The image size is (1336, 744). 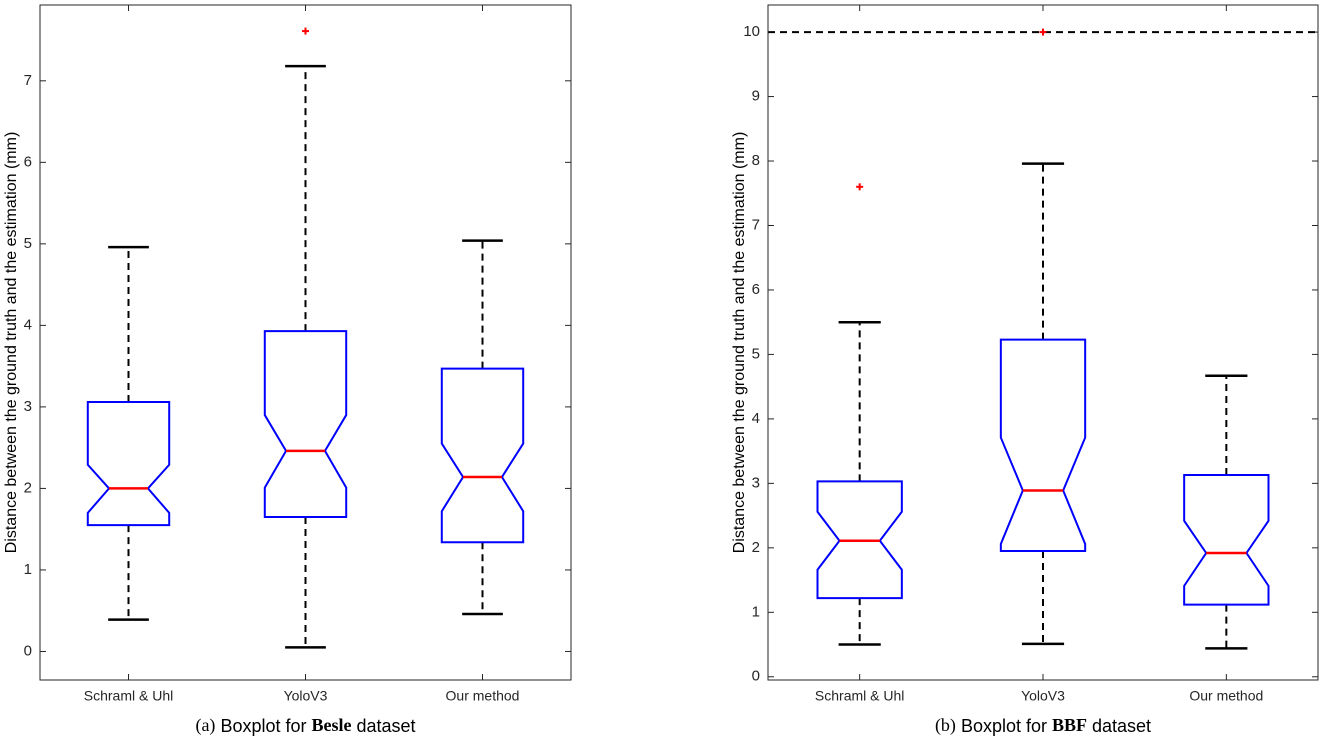 What do you see at coordinates (751, 31) in the screenshot?
I see `y-tick-label: 10` at bounding box center [751, 31].